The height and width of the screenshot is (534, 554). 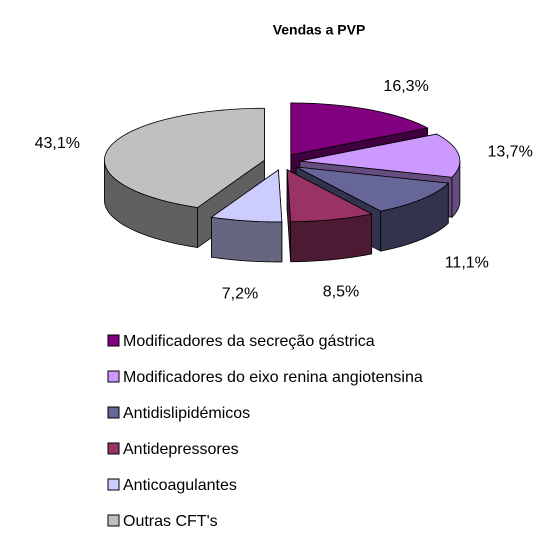 What do you see at coordinates (467, 262) in the screenshot?
I see `data-label: 11,1%` at bounding box center [467, 262].